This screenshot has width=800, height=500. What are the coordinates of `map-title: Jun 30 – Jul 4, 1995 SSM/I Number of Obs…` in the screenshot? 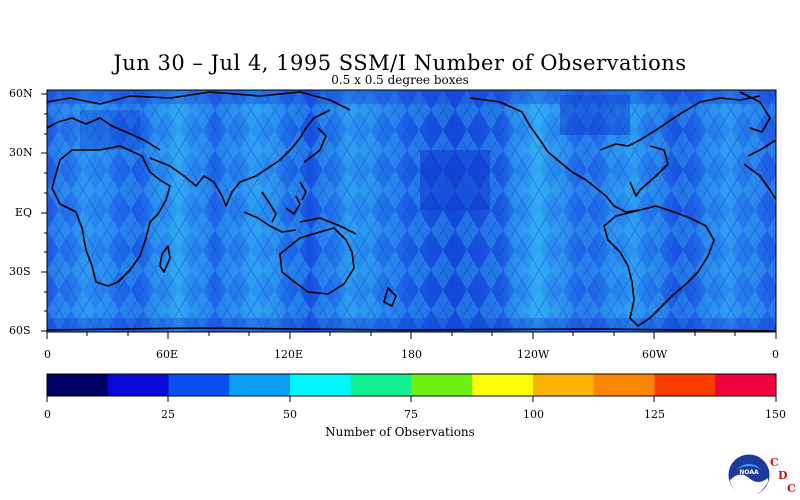 It's located at (400, 63).